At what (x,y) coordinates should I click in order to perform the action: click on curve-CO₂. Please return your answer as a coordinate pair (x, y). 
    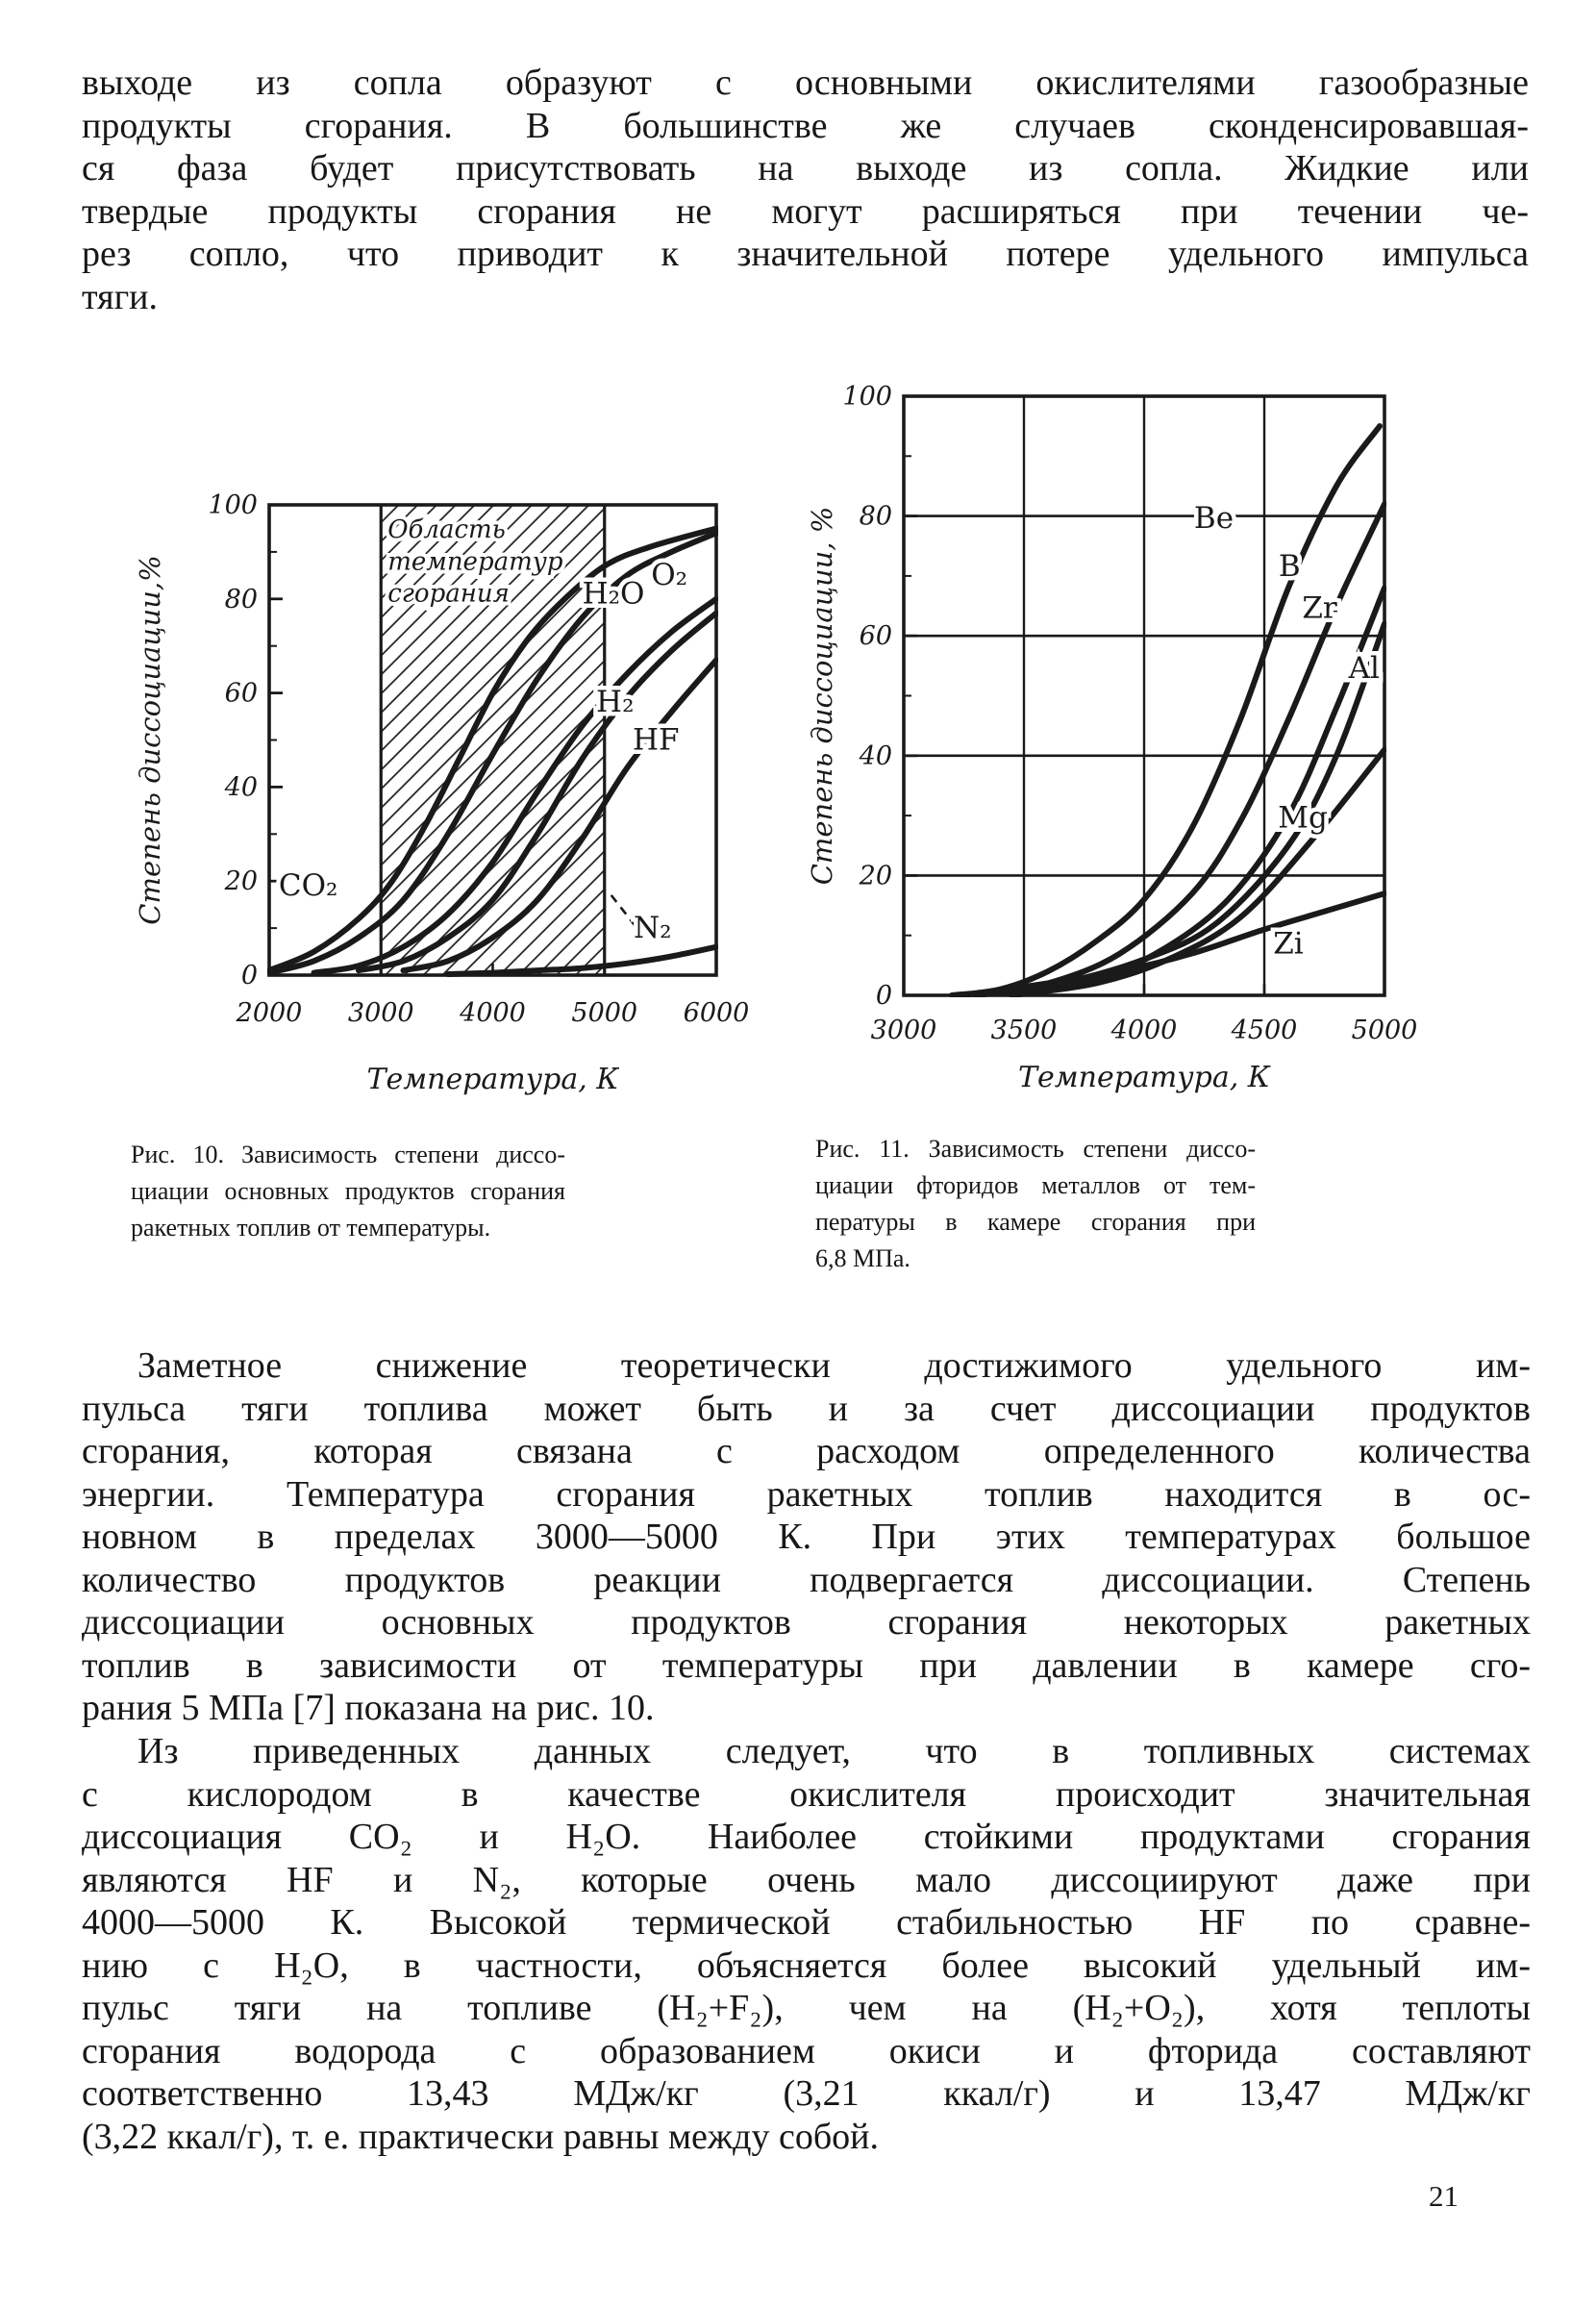
    Looking at the image, I should click on (492, 749).